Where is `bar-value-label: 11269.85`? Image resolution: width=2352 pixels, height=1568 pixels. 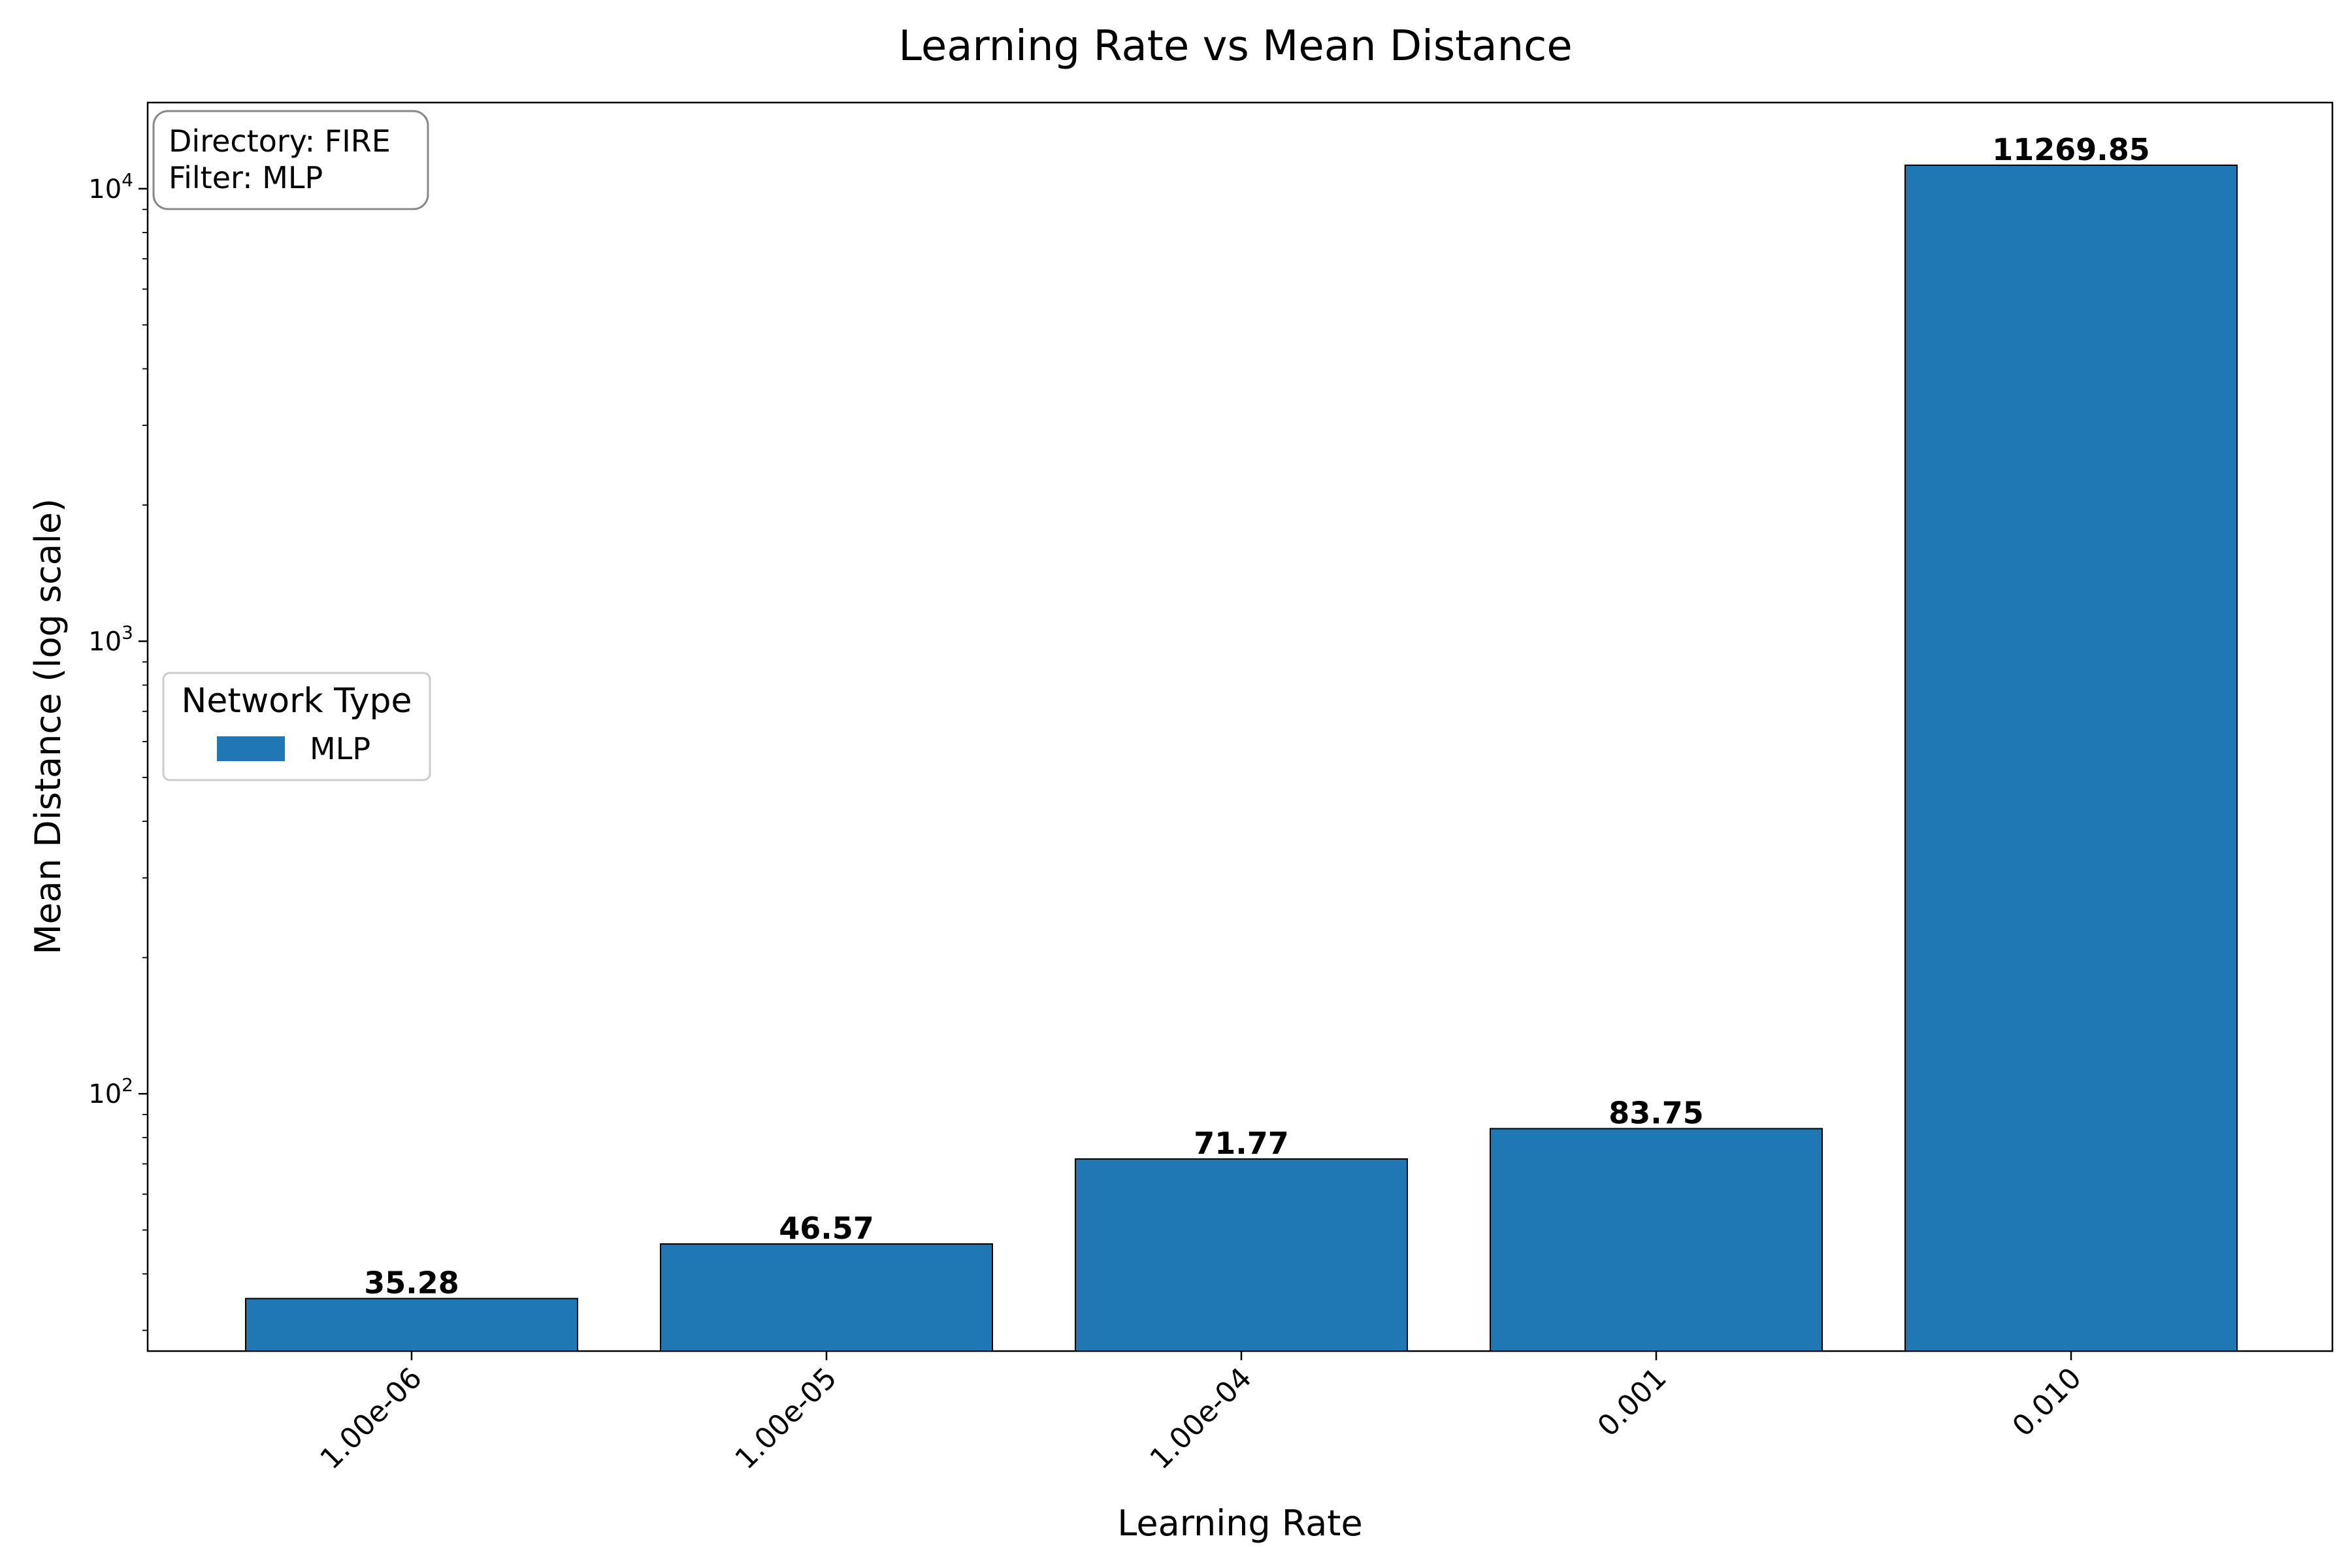
bar-value-label: 11269.85 is located at coordinates (2071, 149).